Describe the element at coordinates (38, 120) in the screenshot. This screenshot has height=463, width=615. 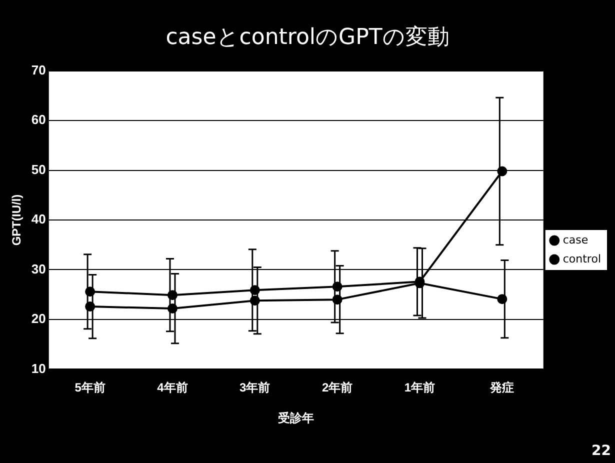
I see `y-tick-label: 60` at that location.